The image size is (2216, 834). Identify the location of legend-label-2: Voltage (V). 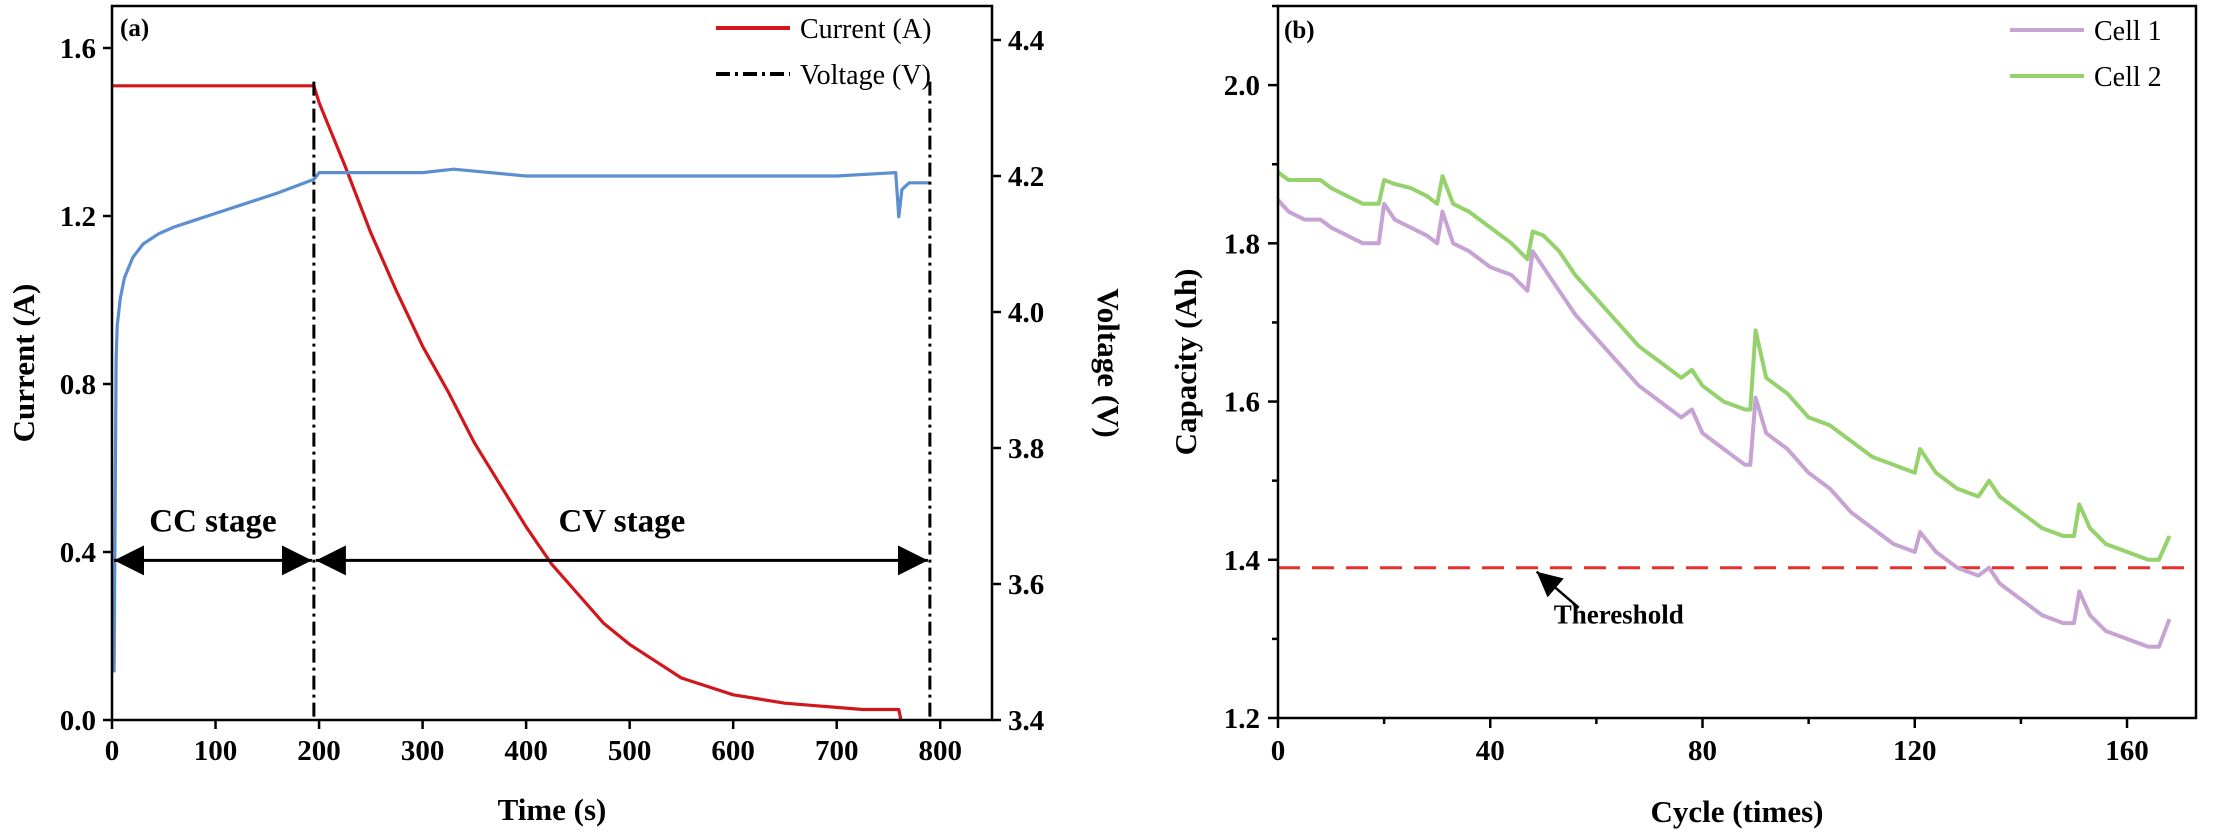
(865, 75).